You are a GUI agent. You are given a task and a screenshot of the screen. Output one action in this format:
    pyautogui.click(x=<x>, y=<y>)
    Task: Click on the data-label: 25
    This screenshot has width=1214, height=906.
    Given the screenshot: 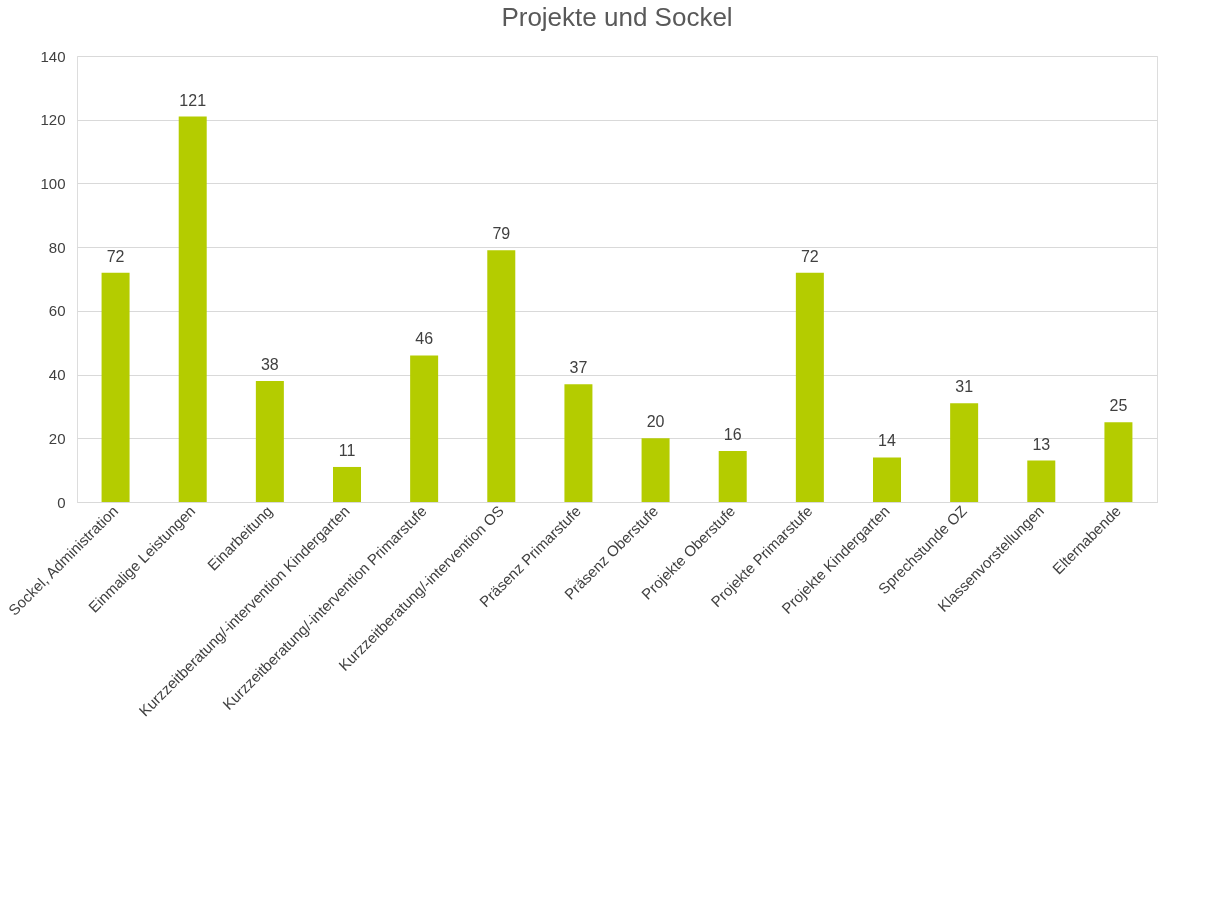 What is the action you would take?
    pyautogui.click(x=1118, y=406)
    